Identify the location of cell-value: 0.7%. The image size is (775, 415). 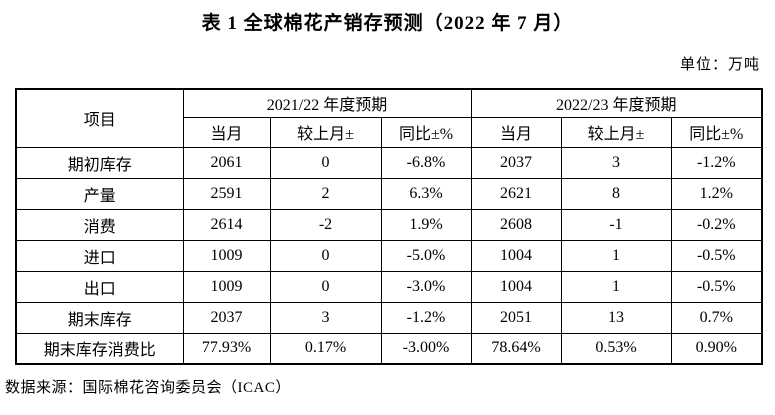
(716, 317).